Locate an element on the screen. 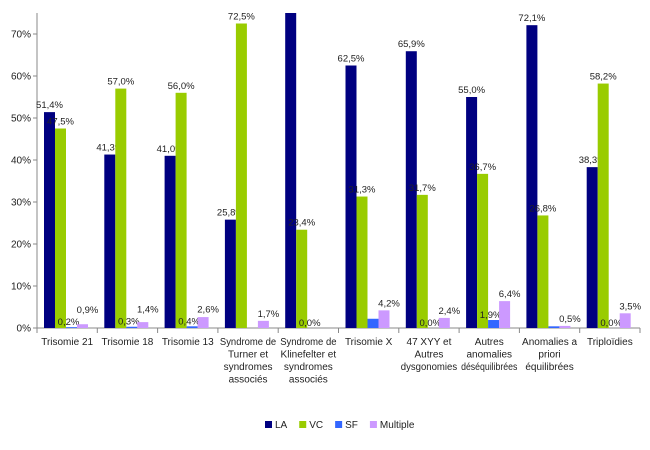 The width and height of the screenshot is (650, 450). x-tick-label: Klinefelter et is located at coordinates (309, 355).